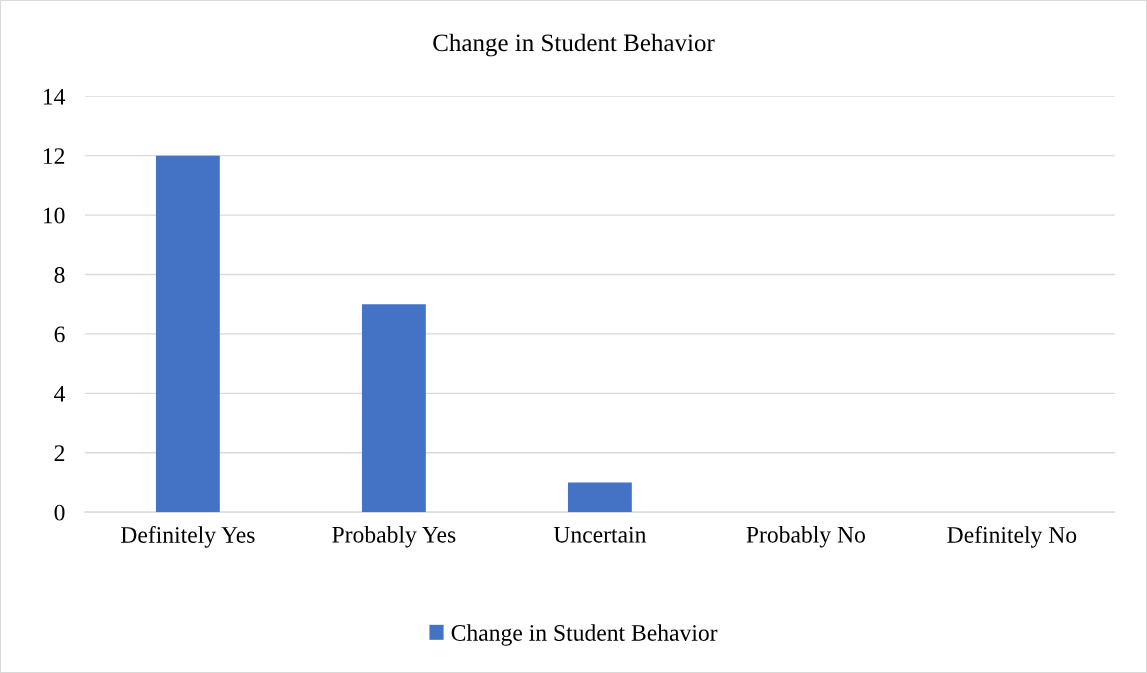 This screenshot has width=1147, height=673. I want to click on y-tick-label: 10, so click(54, 215).